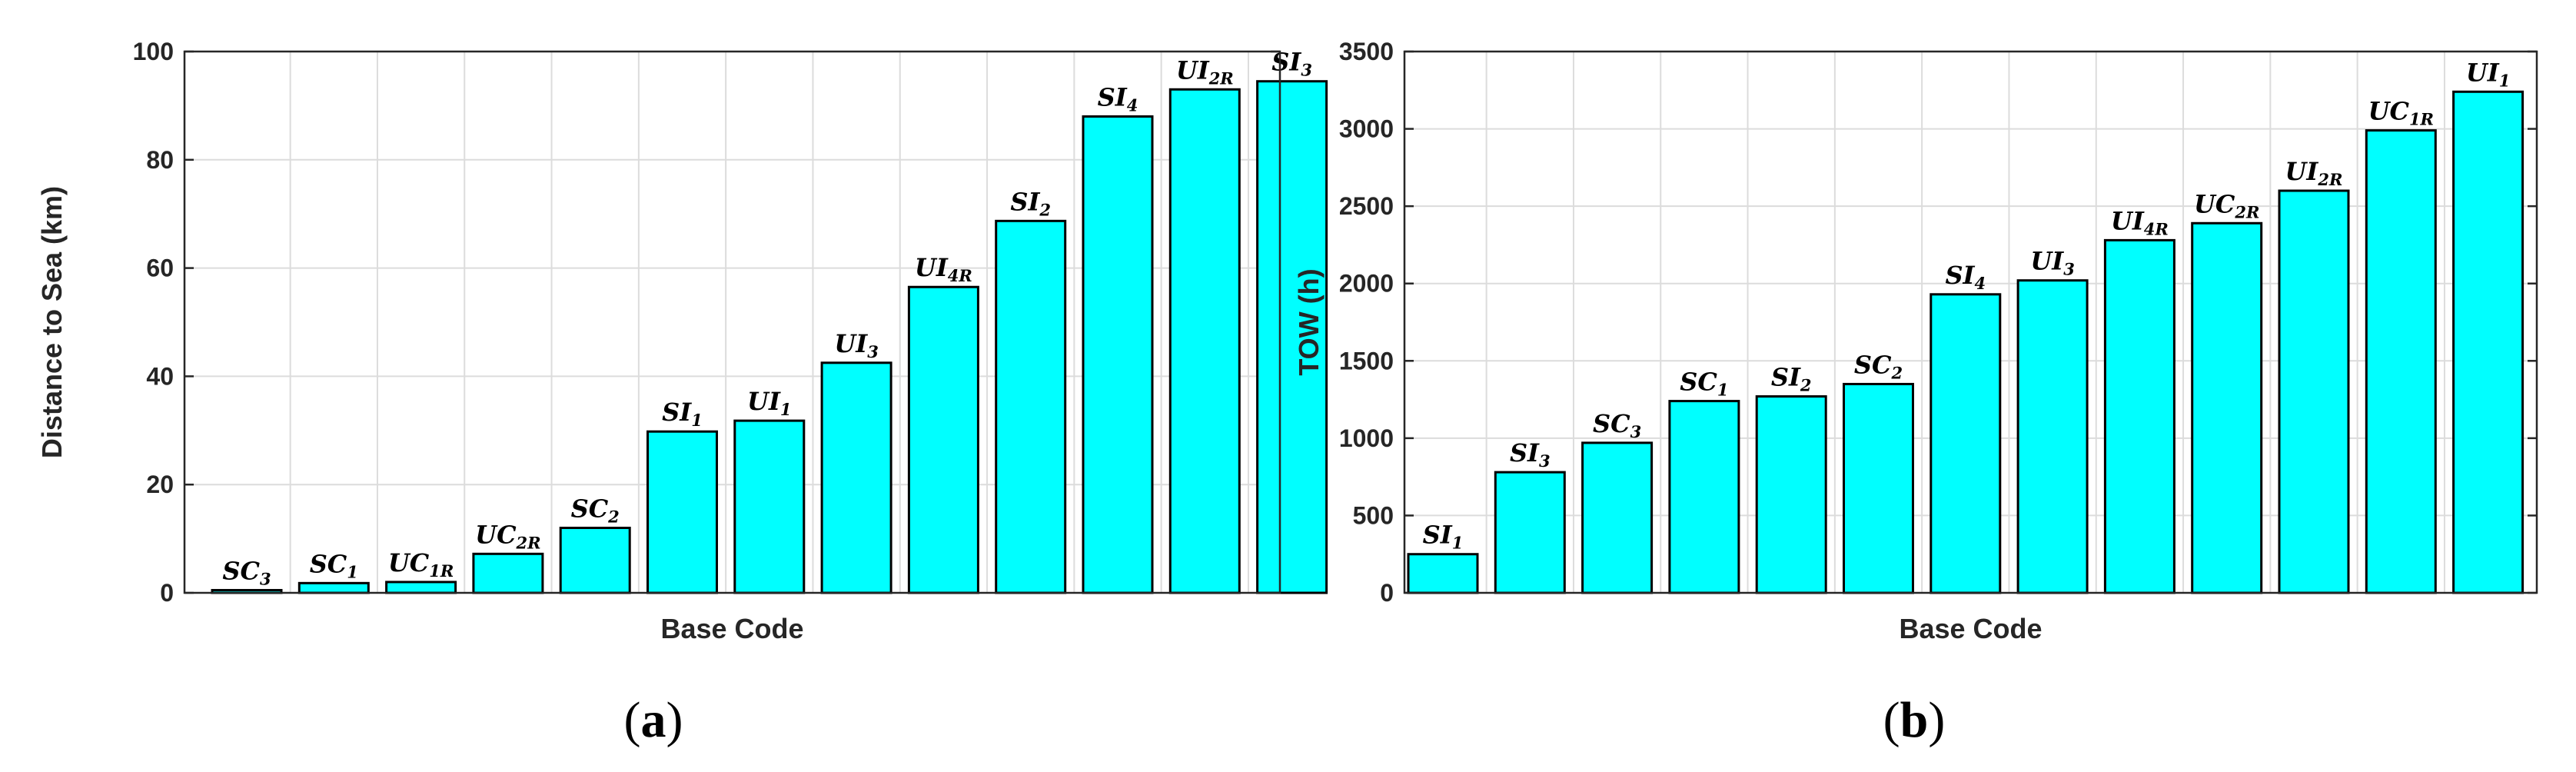 The height and width of the screenshot is (772, 2576). What do you see at coordinates (1366, 206) in the screenshot?
I see `y-tick-label: 2500` at bounding box center [1366, 206].